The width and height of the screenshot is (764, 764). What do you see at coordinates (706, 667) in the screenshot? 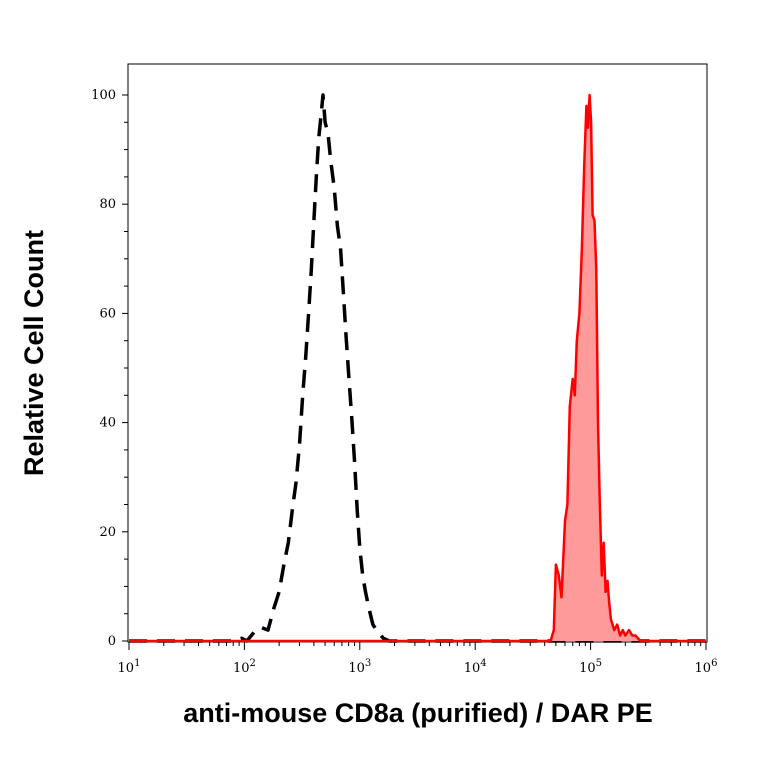
I see `x-tick-label-5: 10⁶` at bounding box center [706, 667].